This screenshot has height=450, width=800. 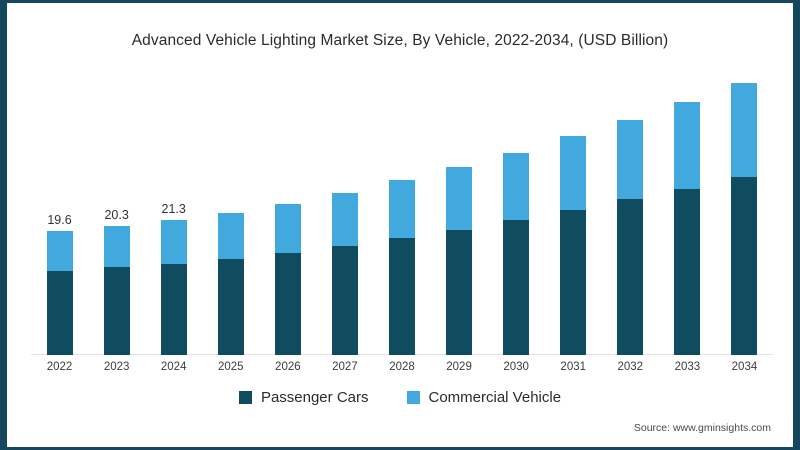 What do you see at coordinates (402, 367) in the screenshot?
I see `x-tick-label: 2028` at bounding box center [402, 367].